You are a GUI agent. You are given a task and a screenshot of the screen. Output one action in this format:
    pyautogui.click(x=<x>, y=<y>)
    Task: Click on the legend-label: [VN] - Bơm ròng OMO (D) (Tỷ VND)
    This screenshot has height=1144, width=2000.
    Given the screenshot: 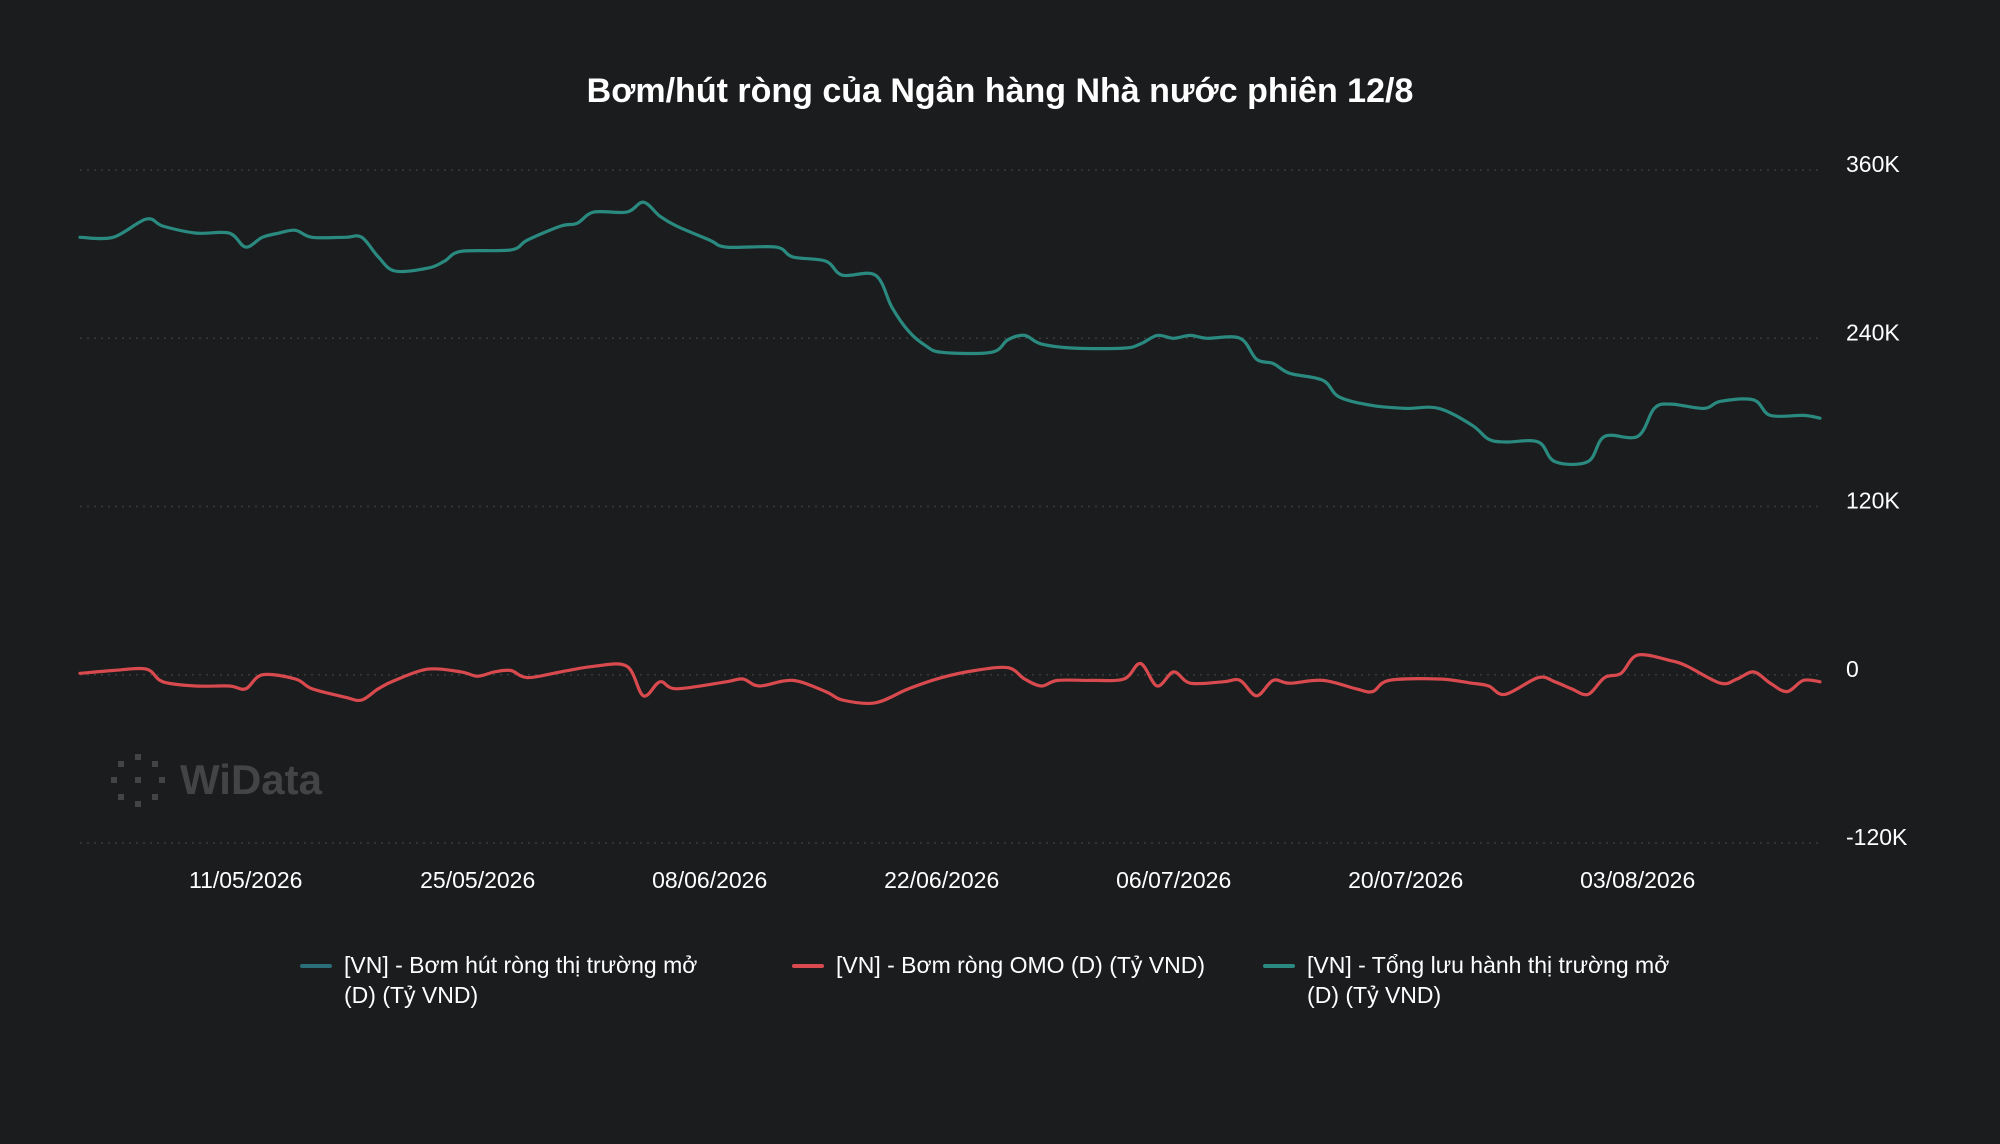 What is the action you would take?
    pyautogui.click(x=1021, y=965)
    